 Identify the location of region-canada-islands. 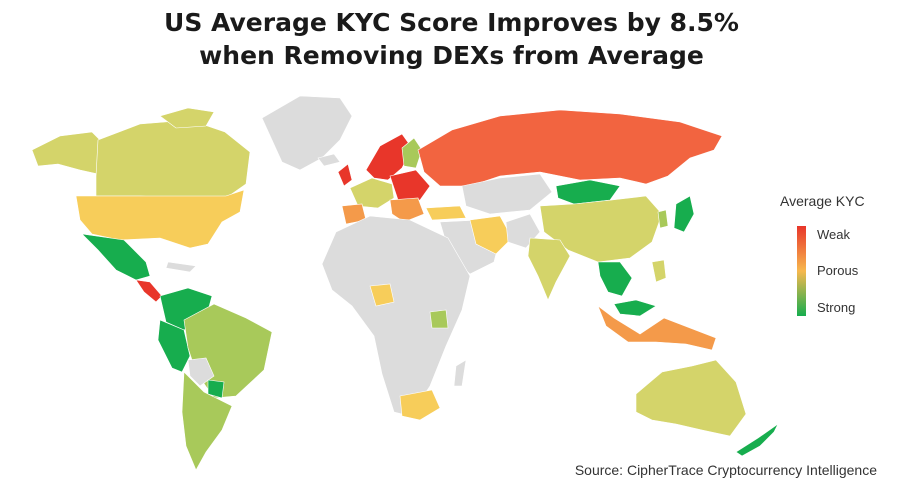
(187, 118).